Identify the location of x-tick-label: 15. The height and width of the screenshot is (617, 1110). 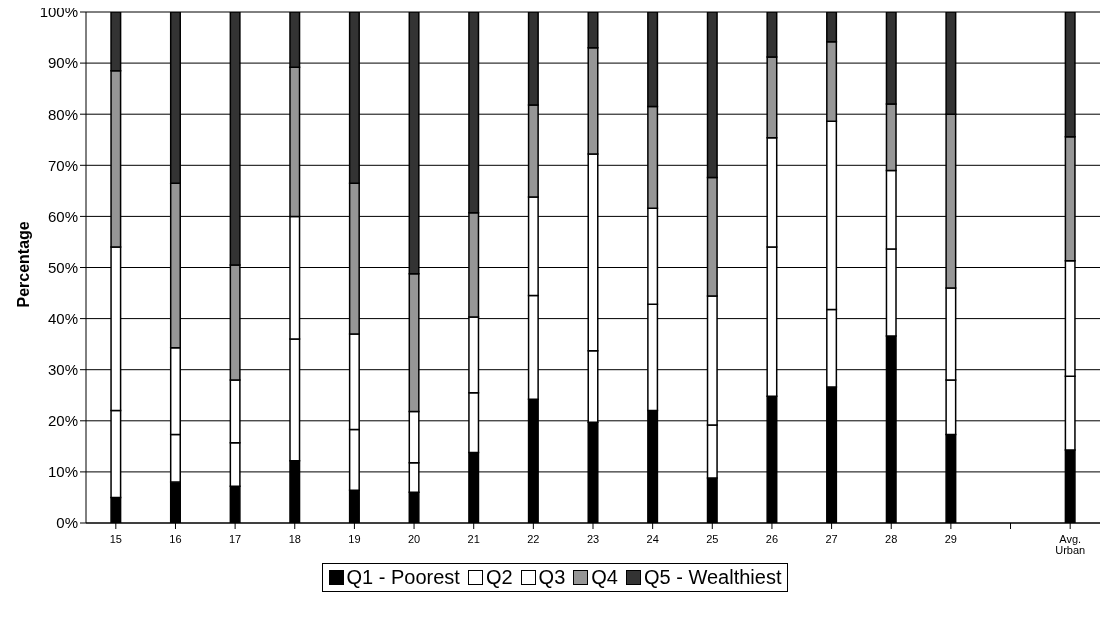
(115, 538).